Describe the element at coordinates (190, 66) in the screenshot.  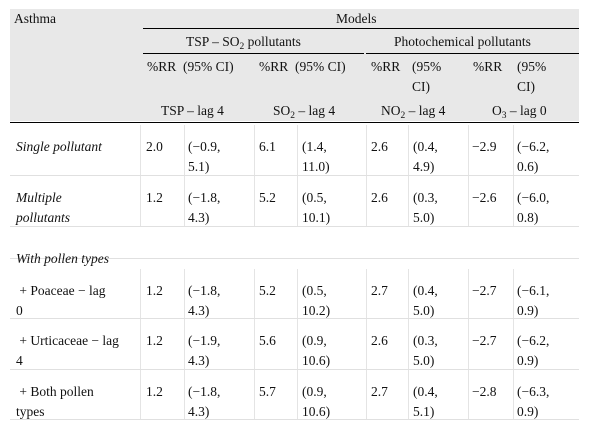
I see `rr-label-tsp: %RR (95% CI)` at that location.